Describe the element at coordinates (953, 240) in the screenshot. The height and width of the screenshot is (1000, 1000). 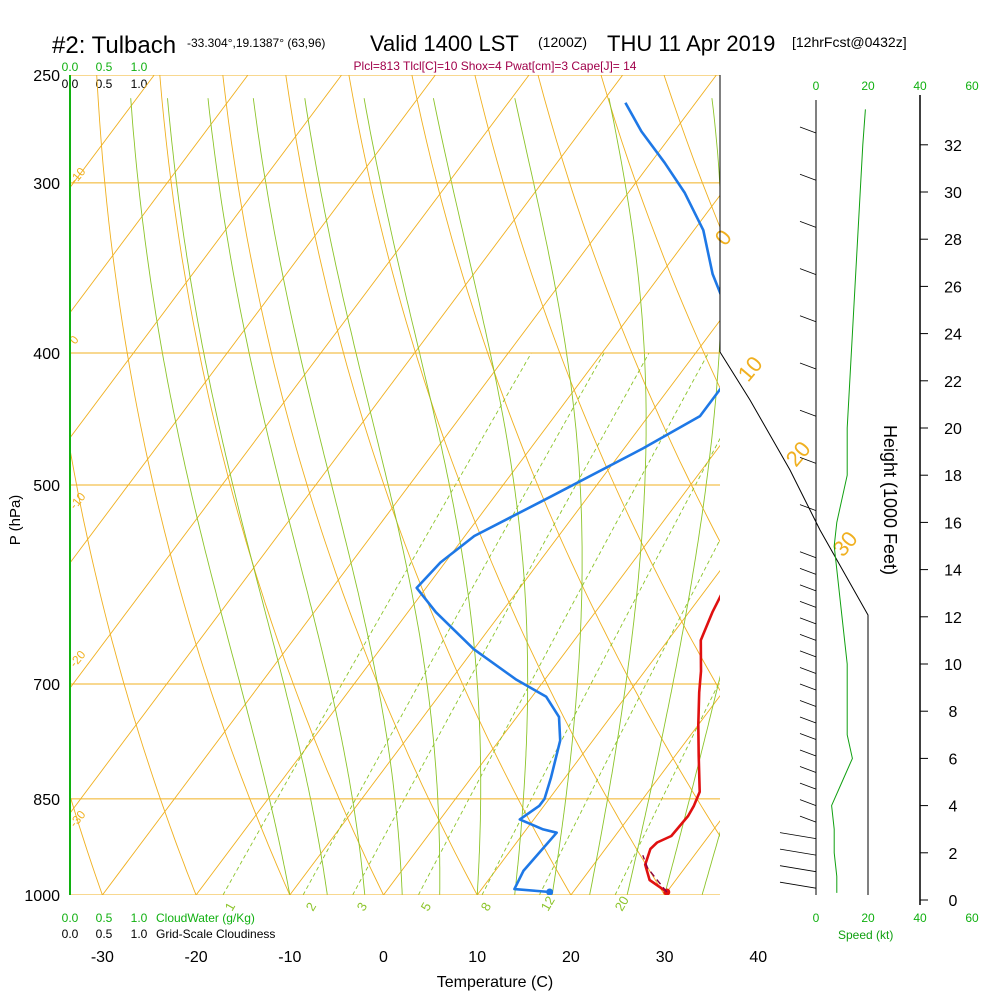
I see `height-tick-label: 28` at that location.